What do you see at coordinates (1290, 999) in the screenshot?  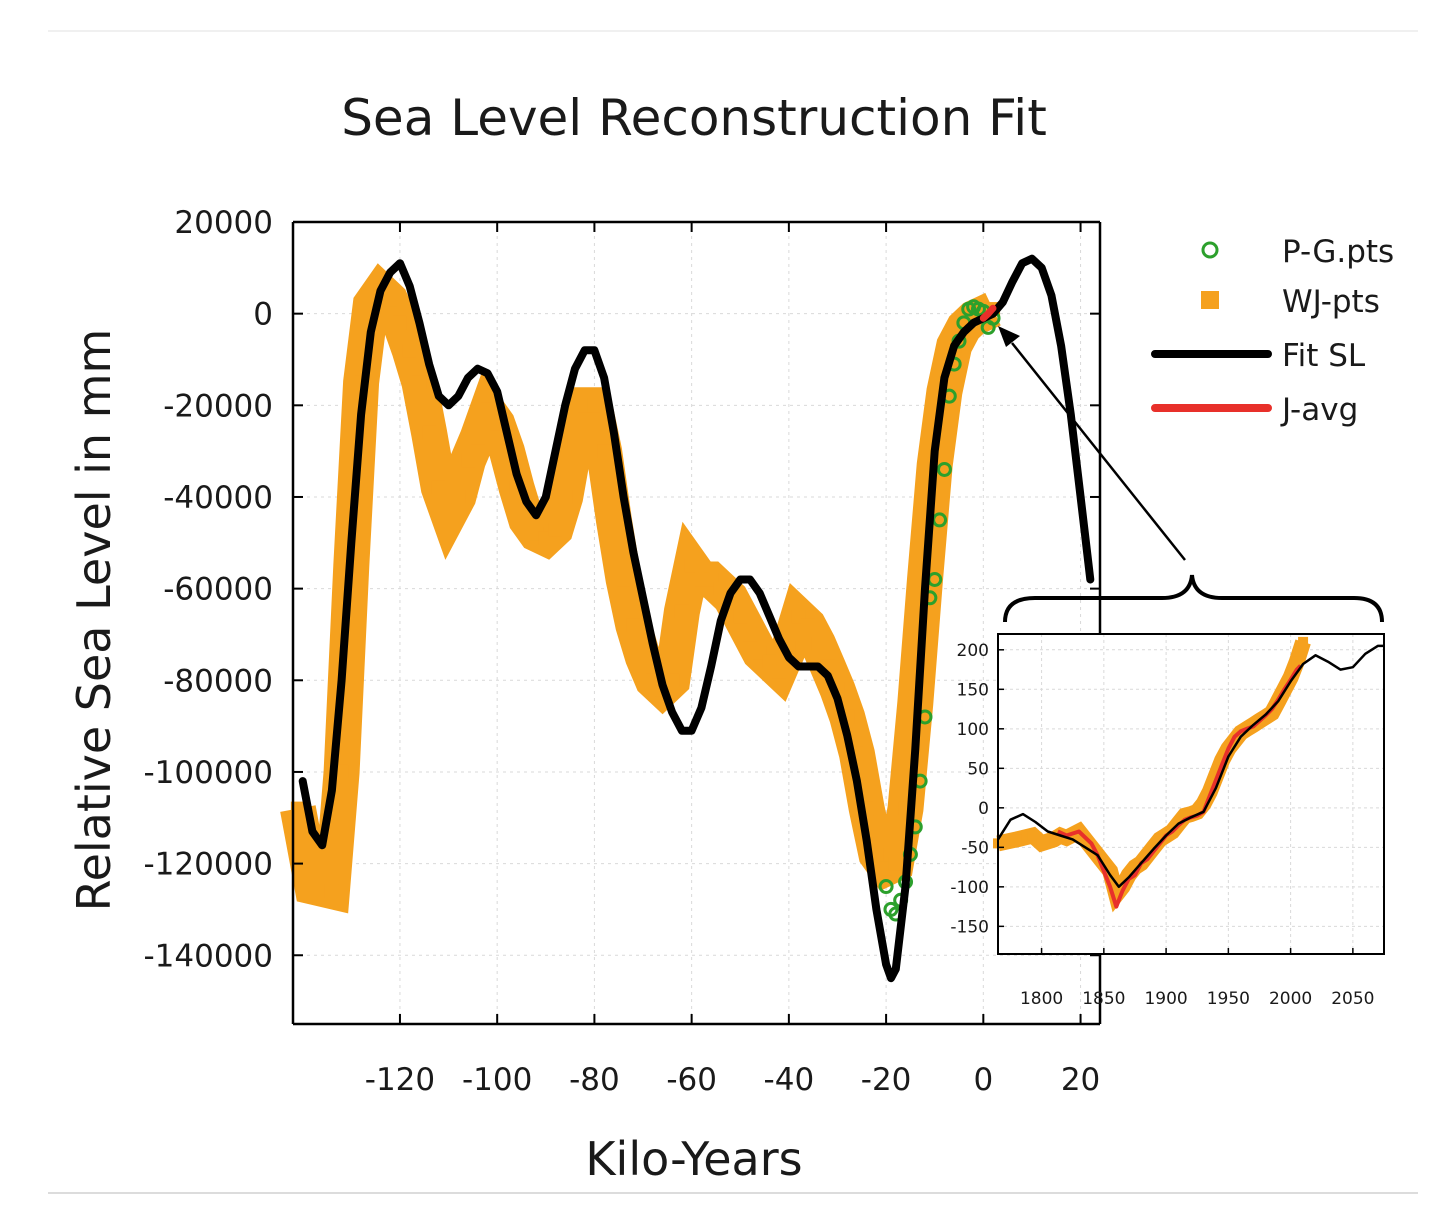 I see `inset-x-tick-label: 2000` at bounding box center [1290, 999].